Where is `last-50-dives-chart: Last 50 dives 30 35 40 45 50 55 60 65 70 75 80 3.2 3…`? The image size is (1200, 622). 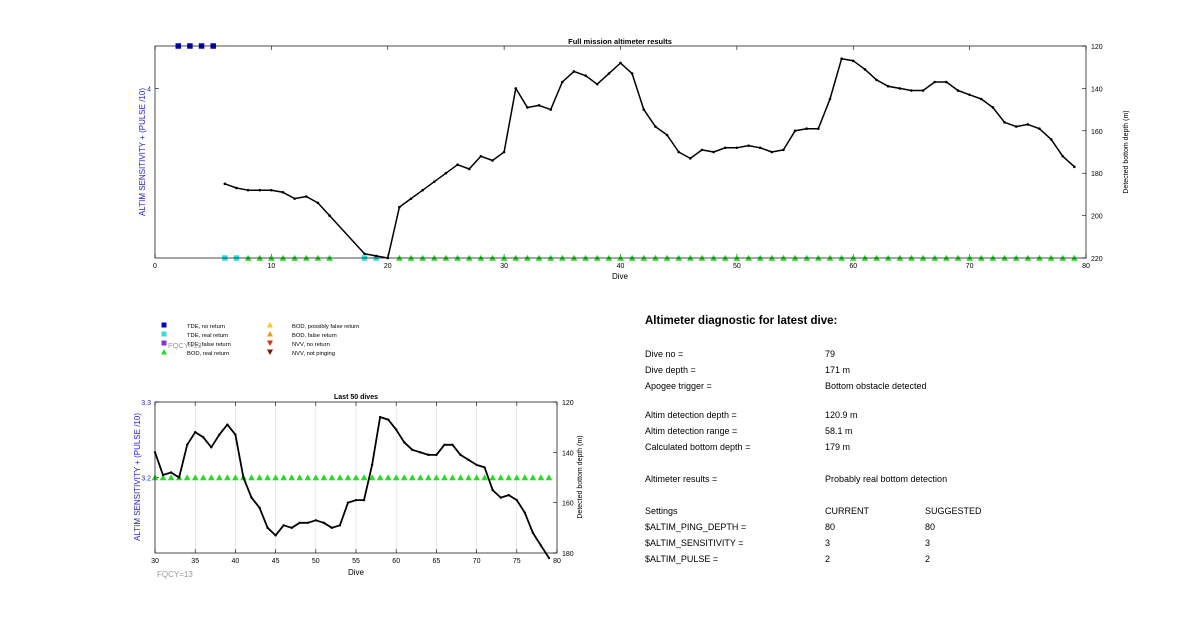
last-50-dives-chart: Last 50 dives 30 35 40 45 50 55 60 65 70 75 80 3.2 3… is located at coordinates (358, 485).